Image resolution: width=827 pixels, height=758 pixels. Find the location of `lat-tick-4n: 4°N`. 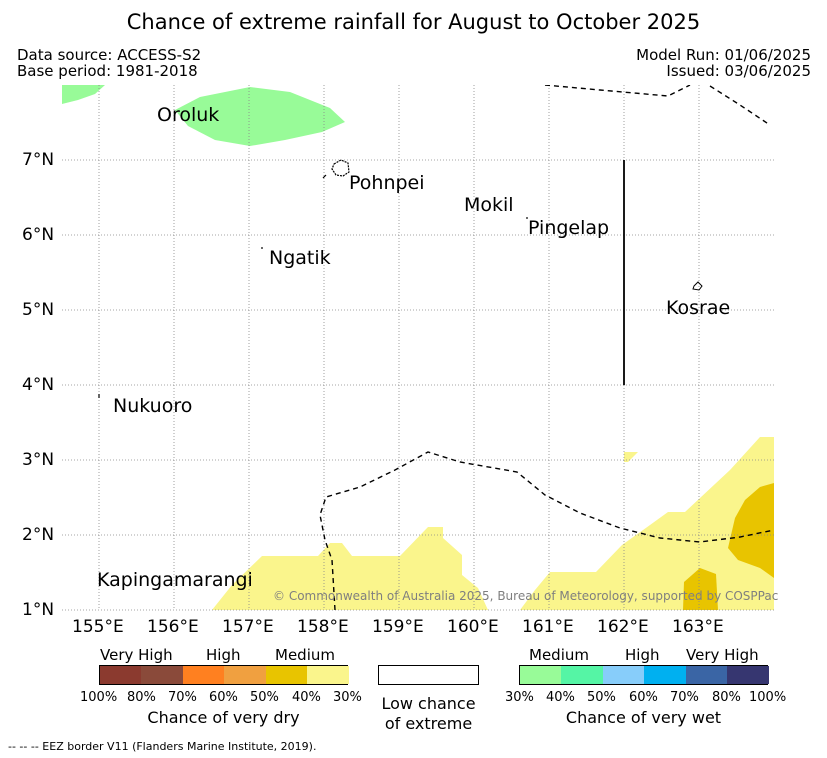

lat-tick-4n: 4°N is located at coordinates (38, 385).